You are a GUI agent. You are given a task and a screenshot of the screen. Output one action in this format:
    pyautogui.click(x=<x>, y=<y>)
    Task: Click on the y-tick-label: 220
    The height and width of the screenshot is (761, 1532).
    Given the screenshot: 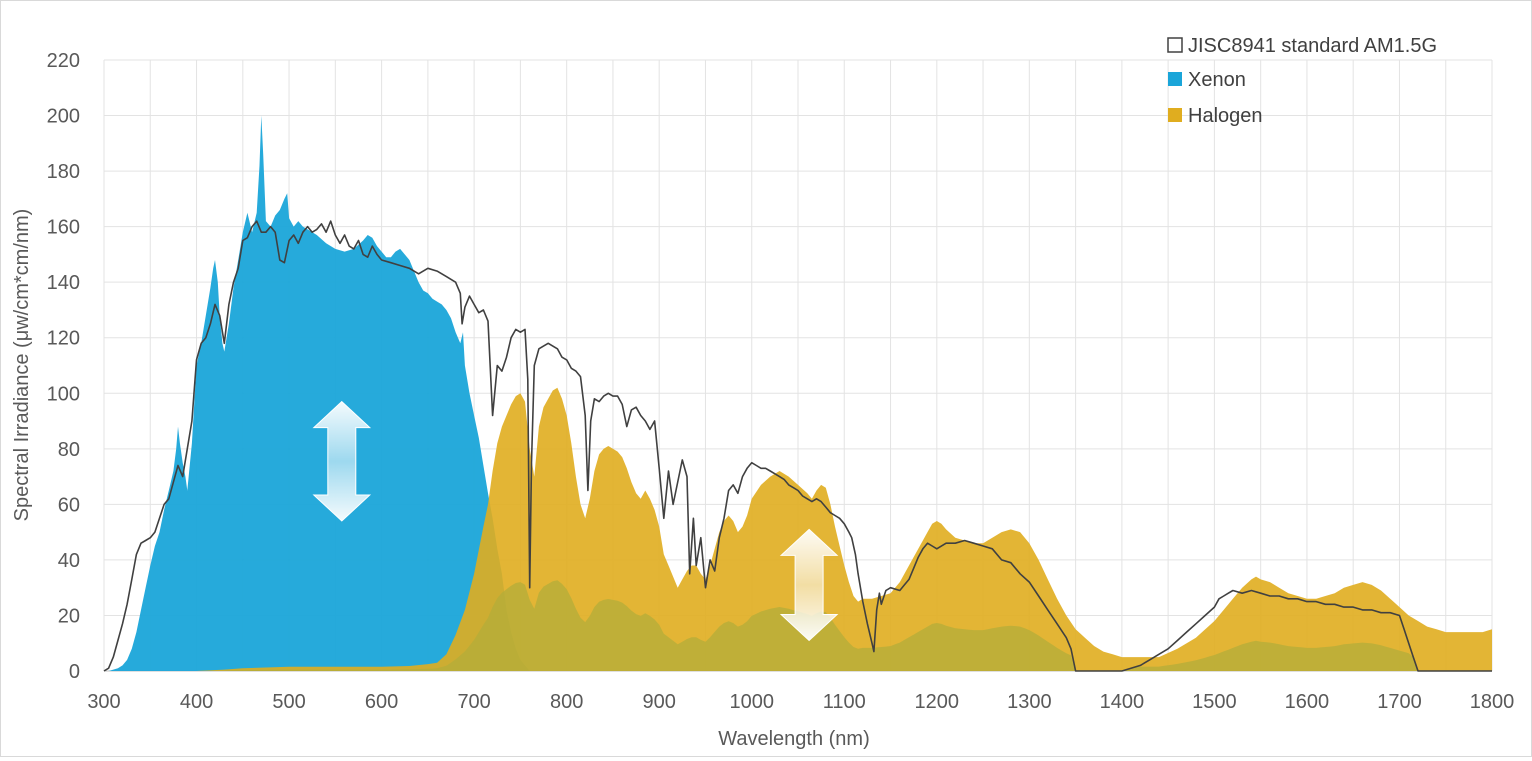 What is the action you would take?
    pyautogui.click(x=63, y=61)
    